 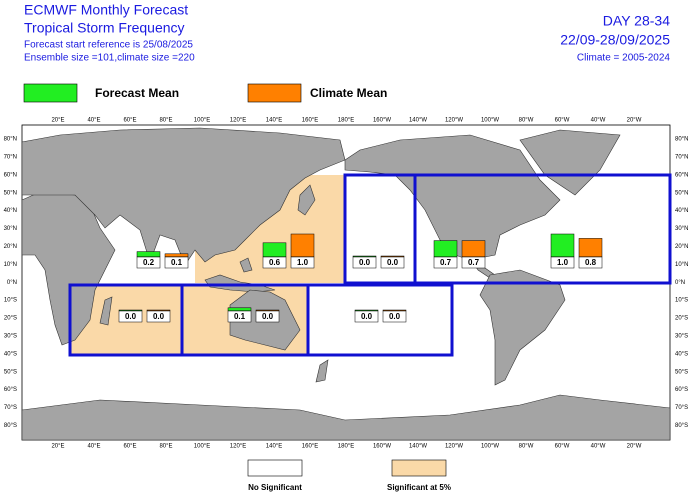 I want to click on value-label: 1.0, so click(x=303, y=262).